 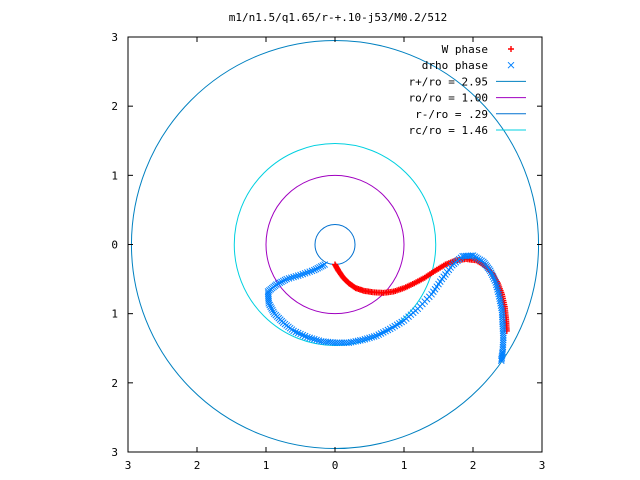 What do you see at coordinates (511, 65) in the screenshot?
I see `legend-marker-x` at bounding box center [511, 65].